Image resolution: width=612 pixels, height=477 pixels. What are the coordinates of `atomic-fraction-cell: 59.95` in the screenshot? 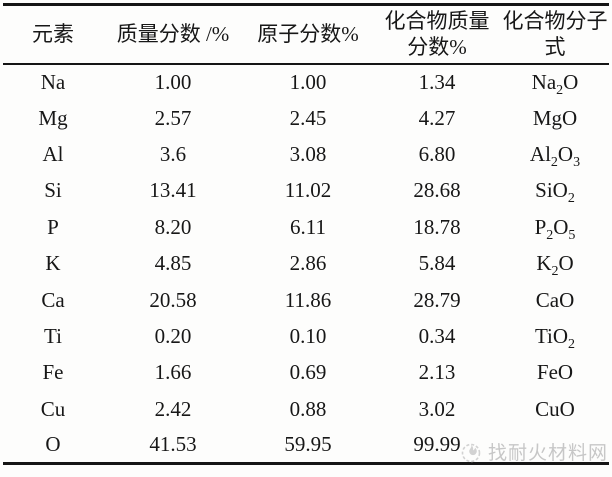 It's located at (308, 444).